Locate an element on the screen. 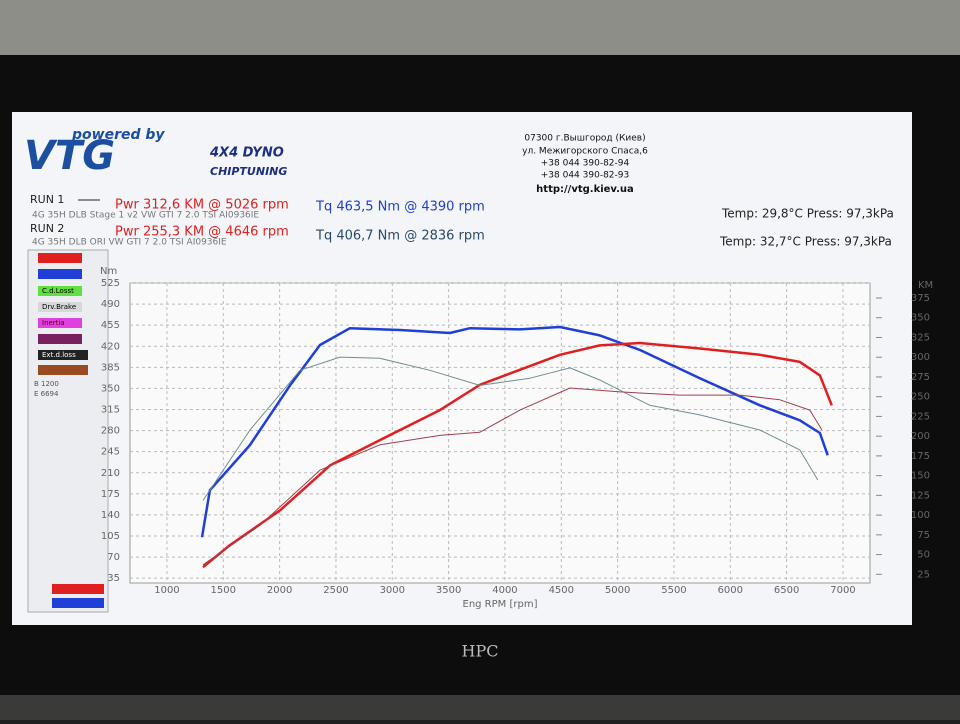 The height and width of the screenshot is (724, 960). y2-tick-label: 275 is located at coordinates (920, 377).